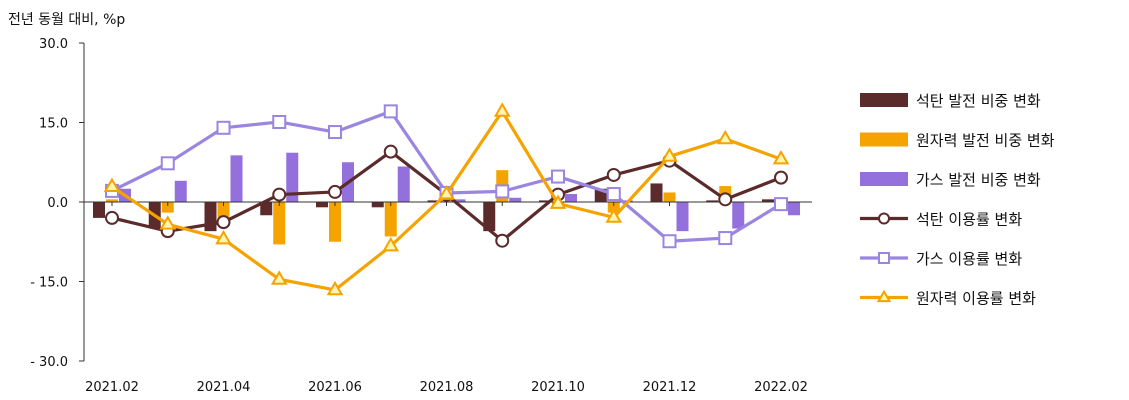 Image resolution: width=1129 pixels, height=400 pixels. What do you see at coordinates (985, 141) in the screenshot?
I see `legend-label: 원자력 발전 비중 변화` at bounding box center [985, 141].